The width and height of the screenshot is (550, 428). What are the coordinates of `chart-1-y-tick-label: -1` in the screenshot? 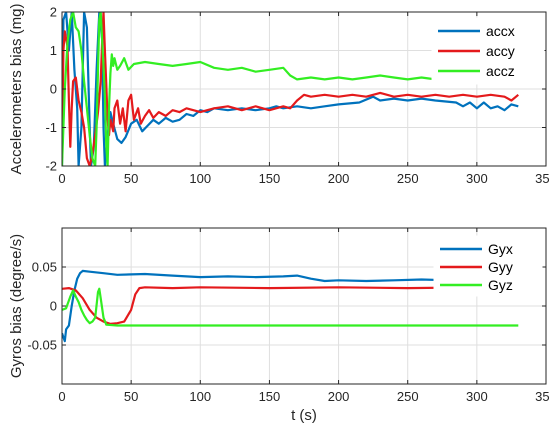 It's located at (51, 127).